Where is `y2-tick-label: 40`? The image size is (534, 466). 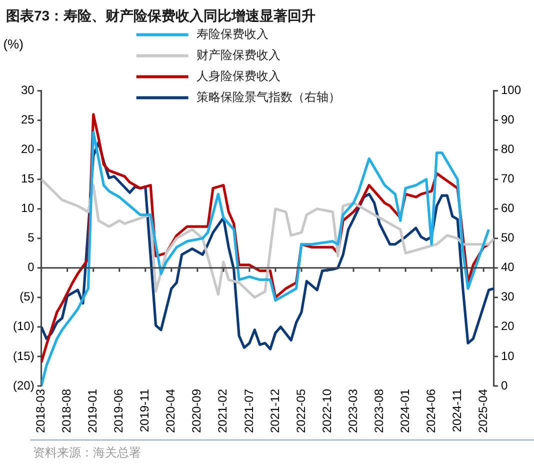
y2-tick-label: 40 is located at coordinates (507, 267).